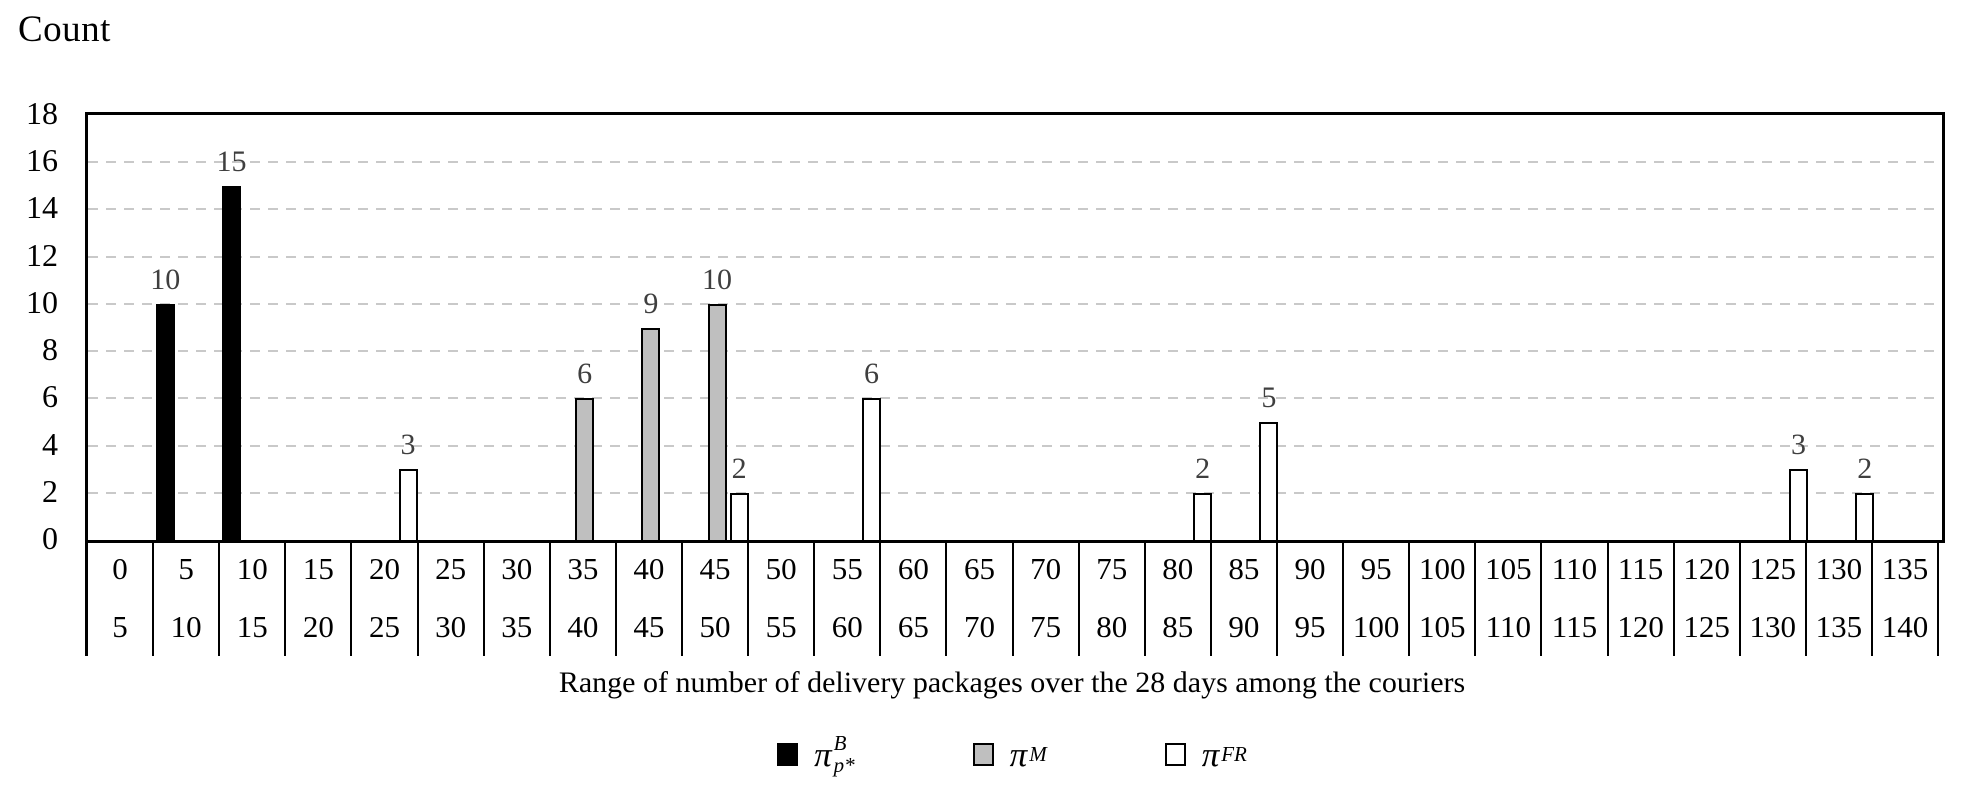  I want to click on bin-lower-label: 30, so click(517, 568).